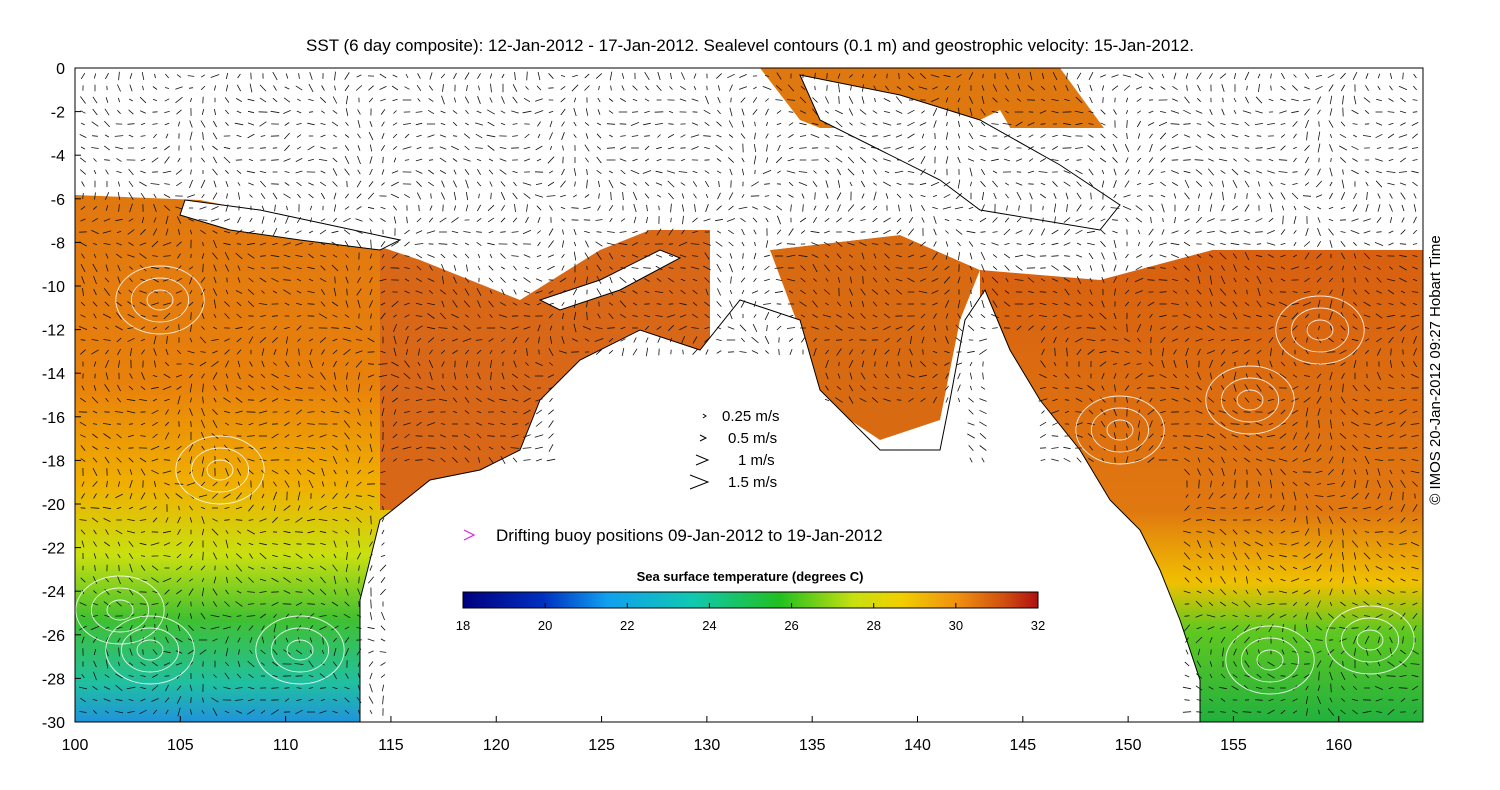  I want to click on colorbar-ticks: 18 20 22 24 26 28 30 32, so click(750, 618).